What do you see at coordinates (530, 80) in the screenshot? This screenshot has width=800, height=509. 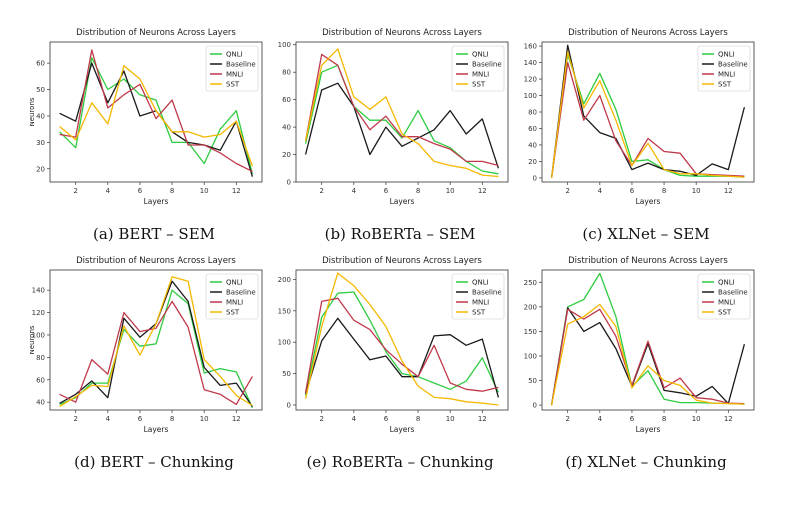 I see `y-tick-label: 120` at bounding box center [530, 80].